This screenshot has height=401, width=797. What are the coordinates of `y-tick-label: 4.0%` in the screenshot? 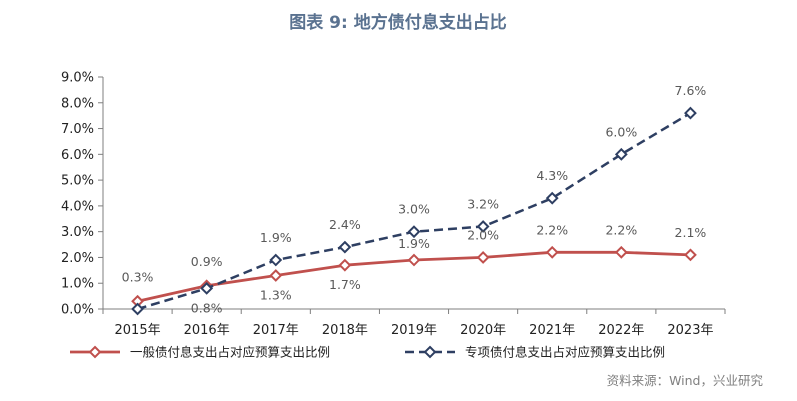 It's located at (77, 206).